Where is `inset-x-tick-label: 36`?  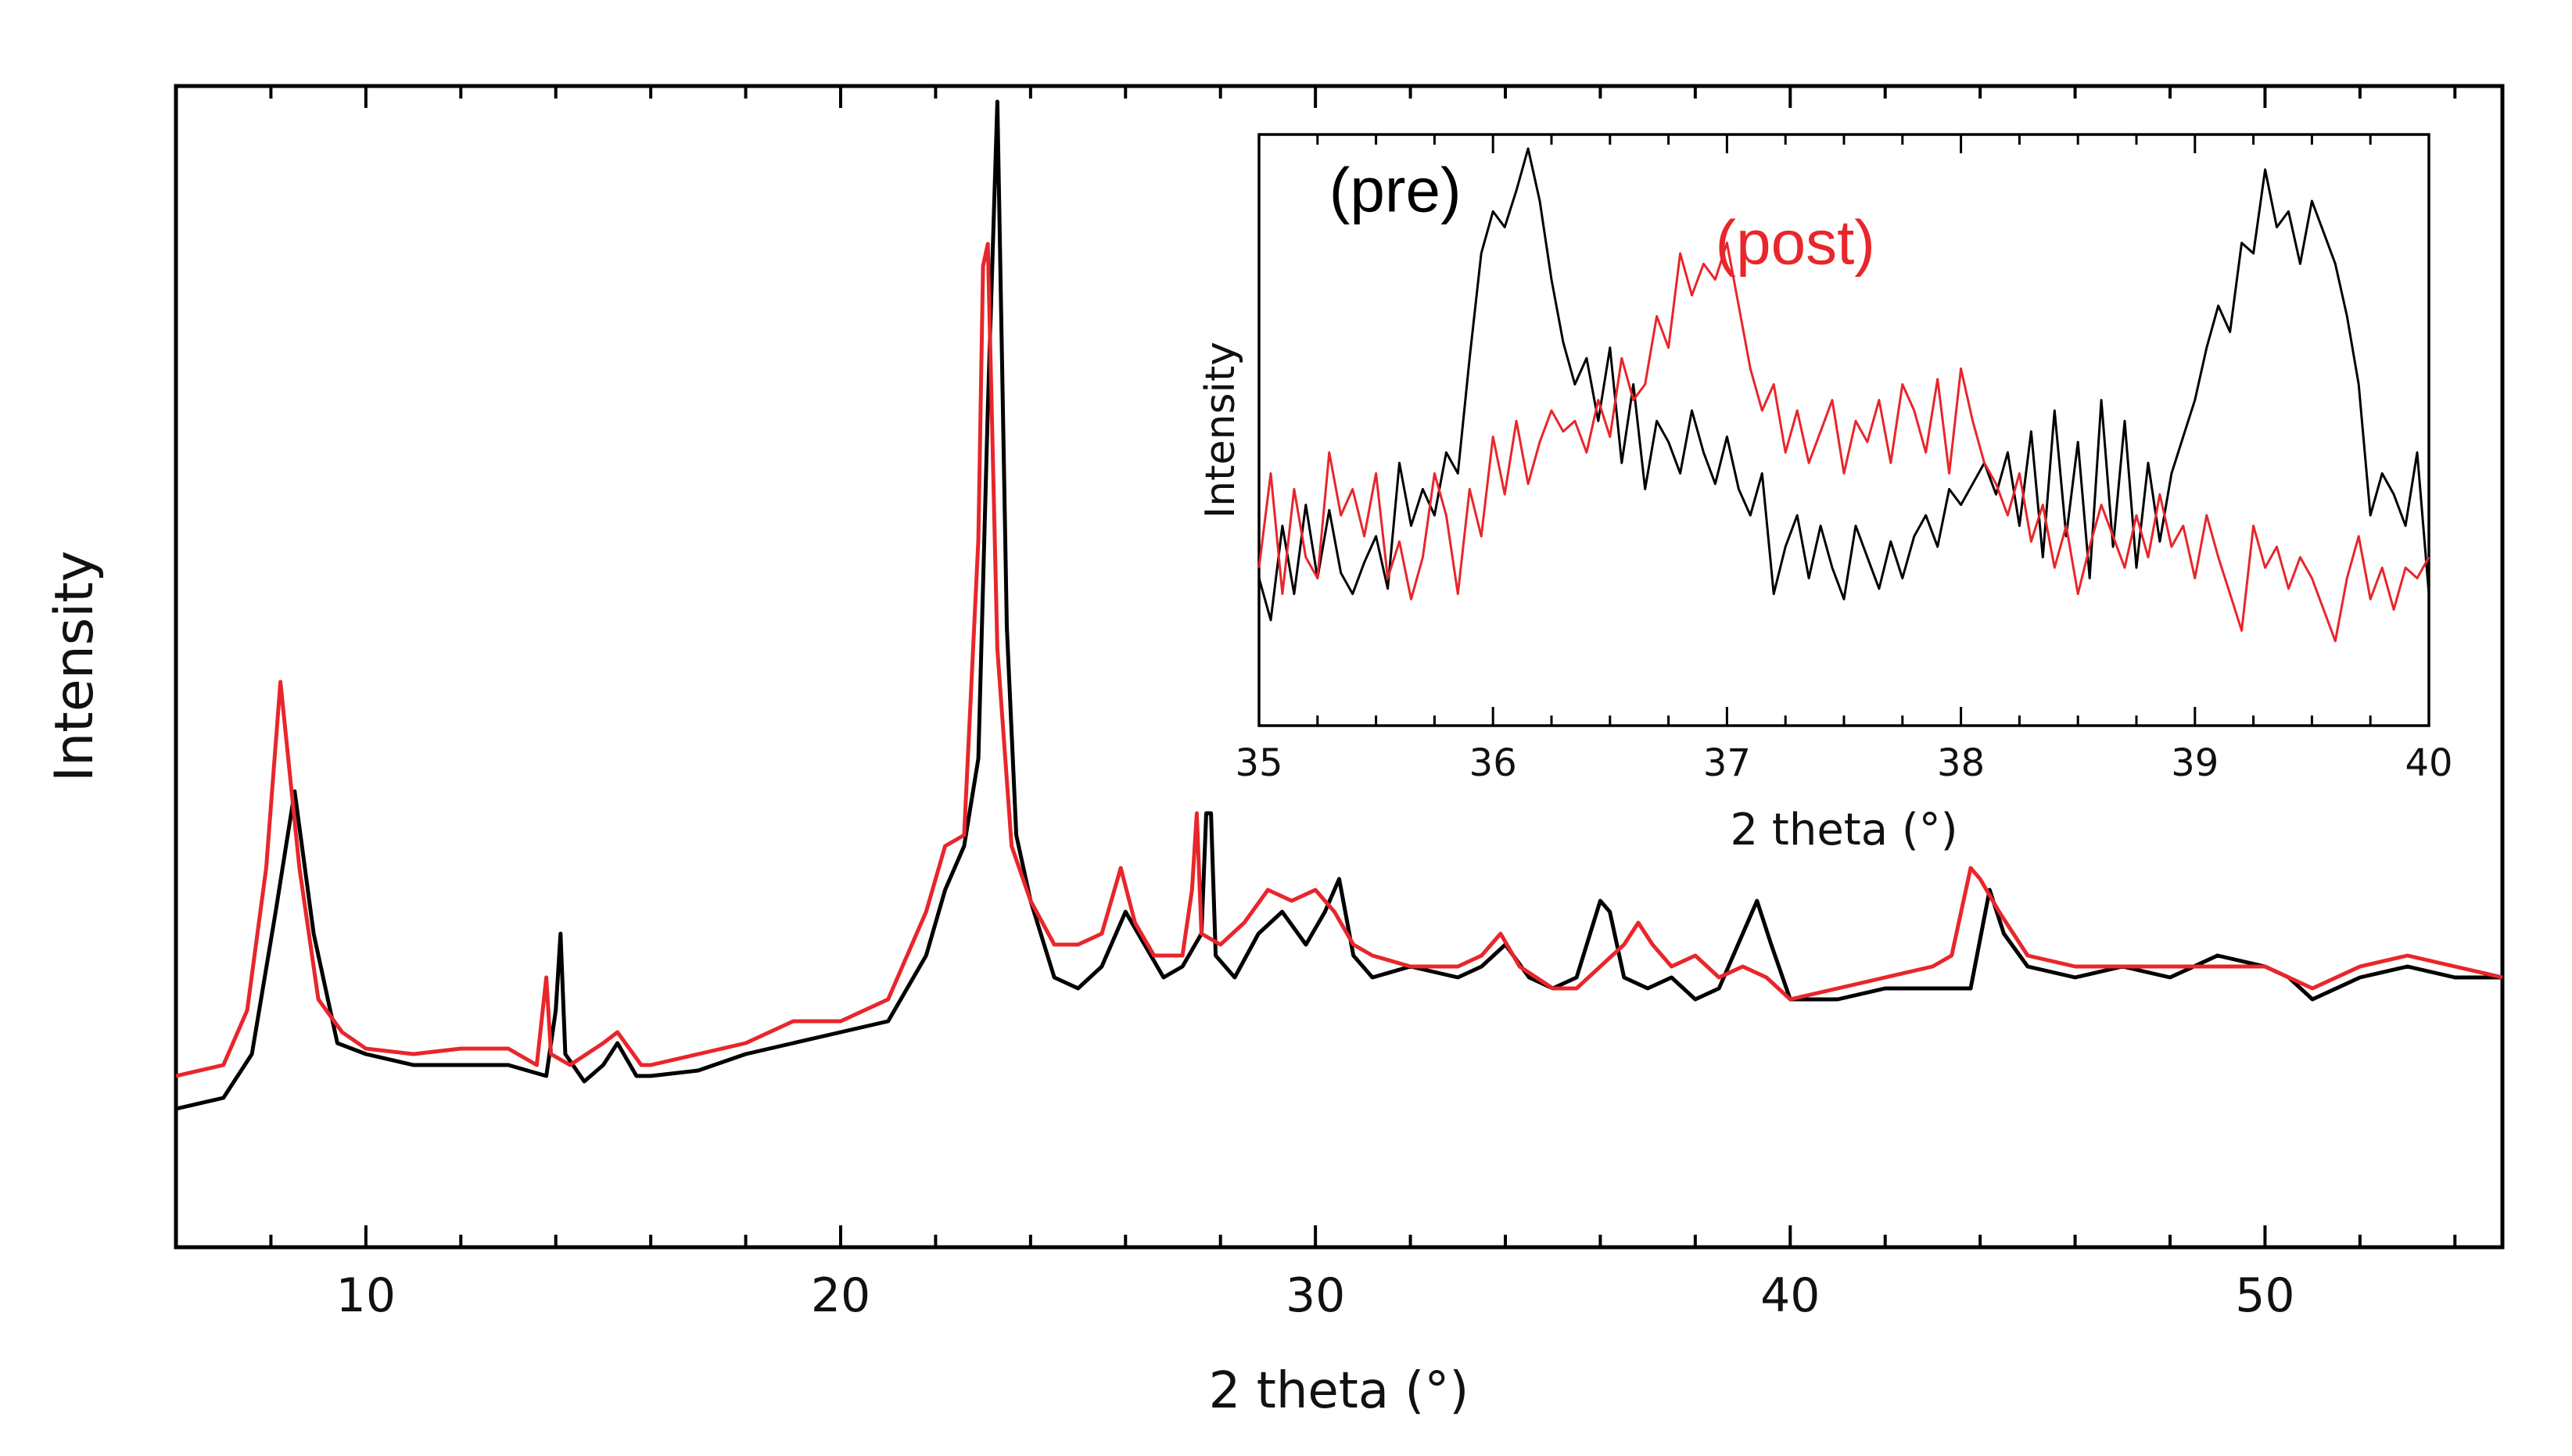
inset-x-tick-label: 36 is located at coordinates (1493, 763).